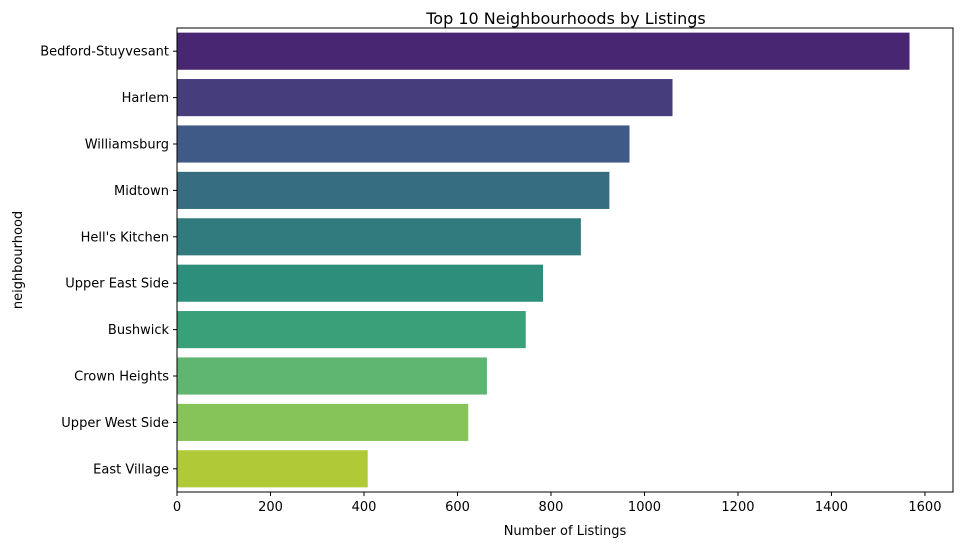  I want to click on bar-bedford-stuyvesant, so click(543, 51).